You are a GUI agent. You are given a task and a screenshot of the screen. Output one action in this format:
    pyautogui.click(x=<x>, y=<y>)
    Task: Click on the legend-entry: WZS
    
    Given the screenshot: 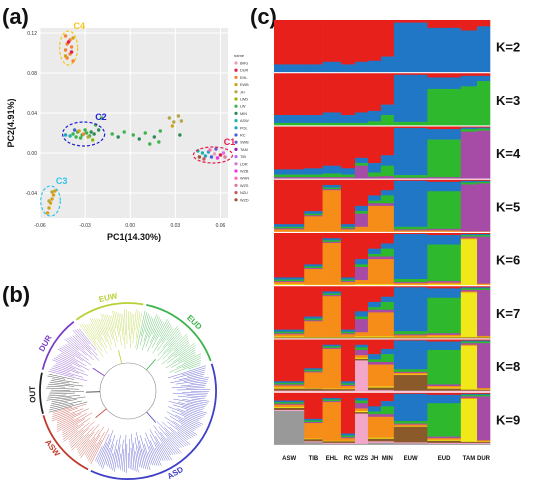 What is the action you would take?
    pyautogui.click(x=244, y=186)
    